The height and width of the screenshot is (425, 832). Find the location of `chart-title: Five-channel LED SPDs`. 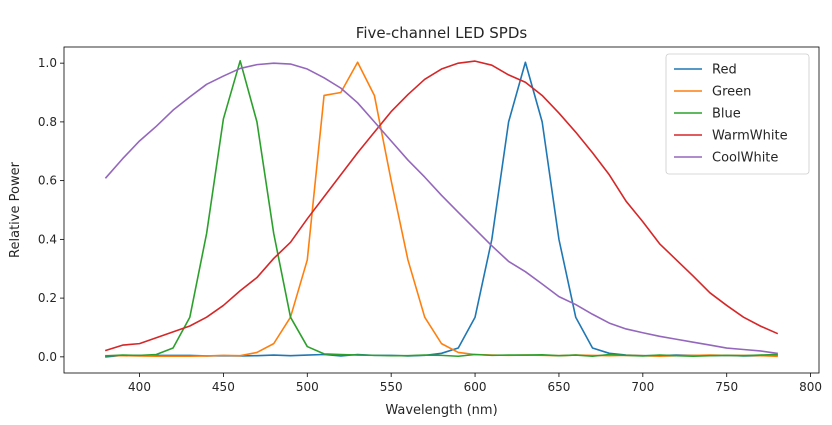

chart-title: Five-channel LED SPDs is located at coordinates (442, 33).